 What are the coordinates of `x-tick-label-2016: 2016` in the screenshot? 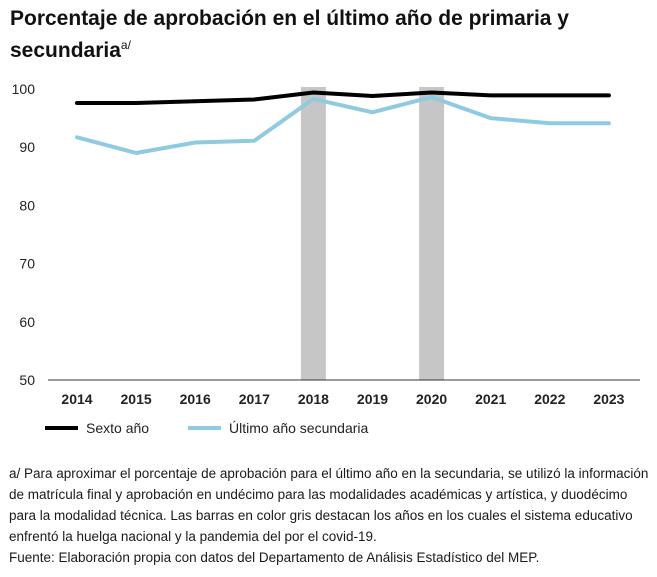 It's located at (195, 399).